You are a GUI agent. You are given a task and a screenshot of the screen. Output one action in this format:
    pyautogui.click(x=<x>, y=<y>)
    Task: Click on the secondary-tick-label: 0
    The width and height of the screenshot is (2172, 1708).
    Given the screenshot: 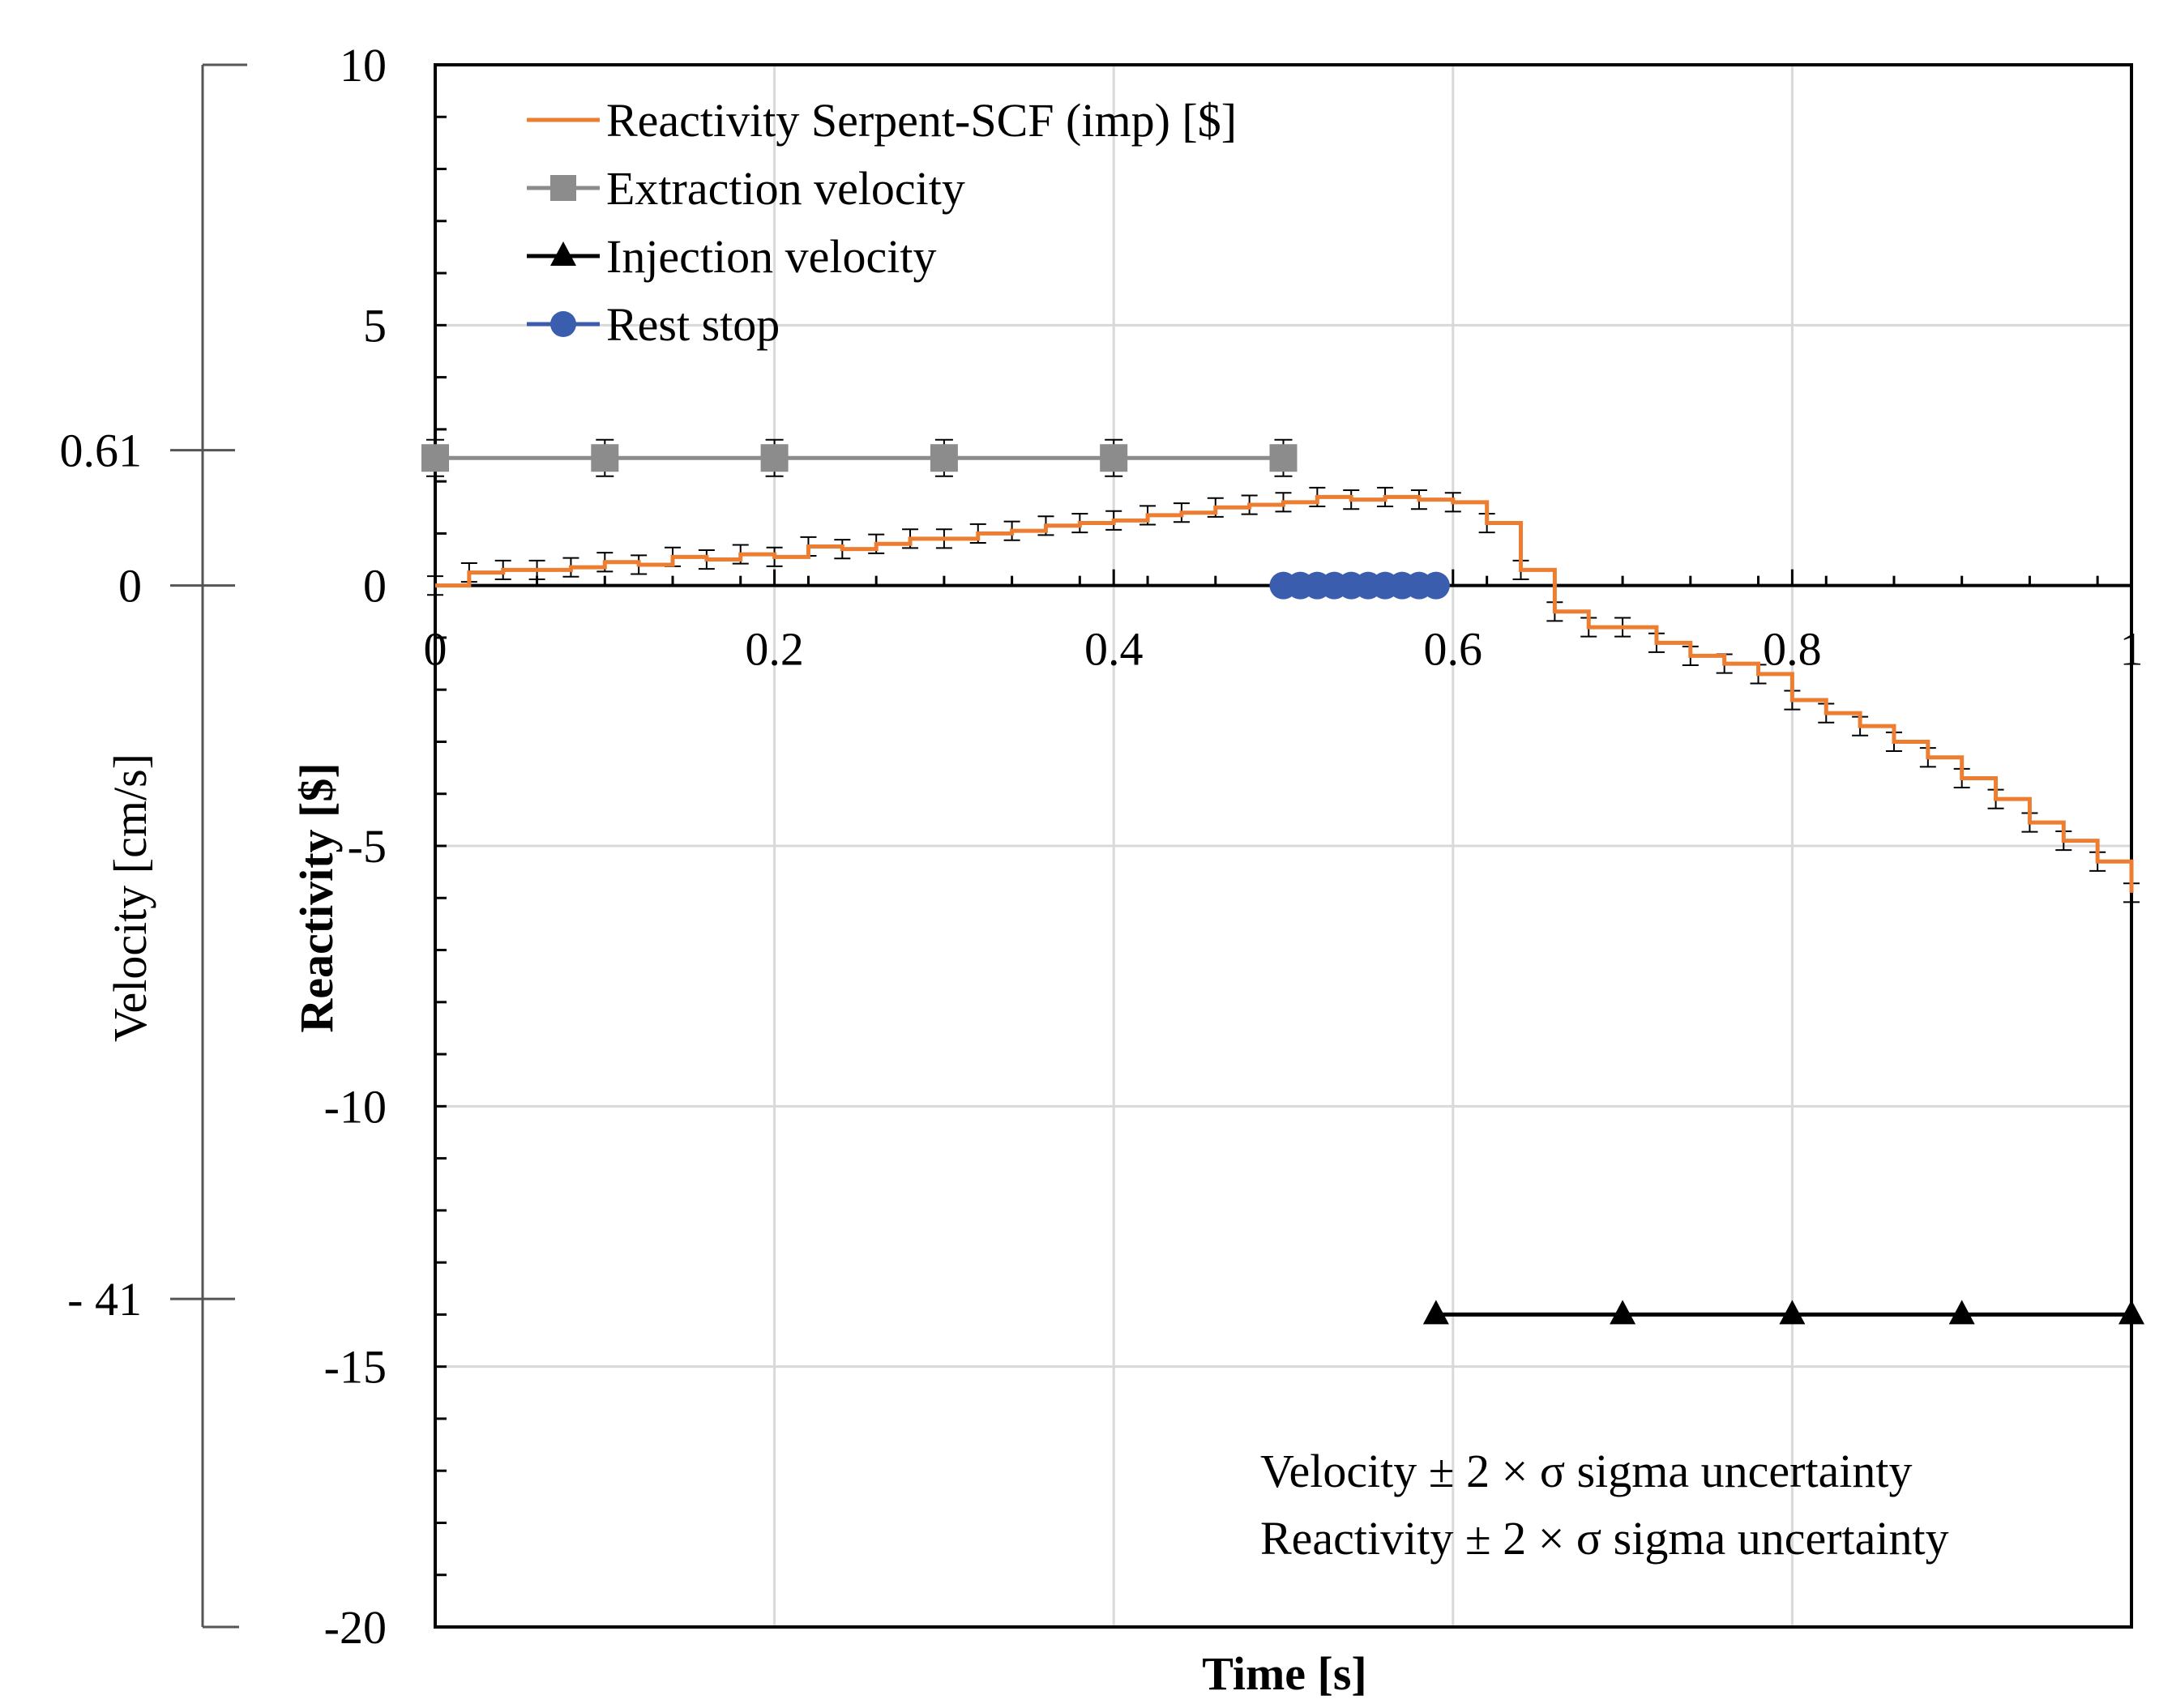 What is the action you would take?
    pyautogui.click(x=130, y=586)
    